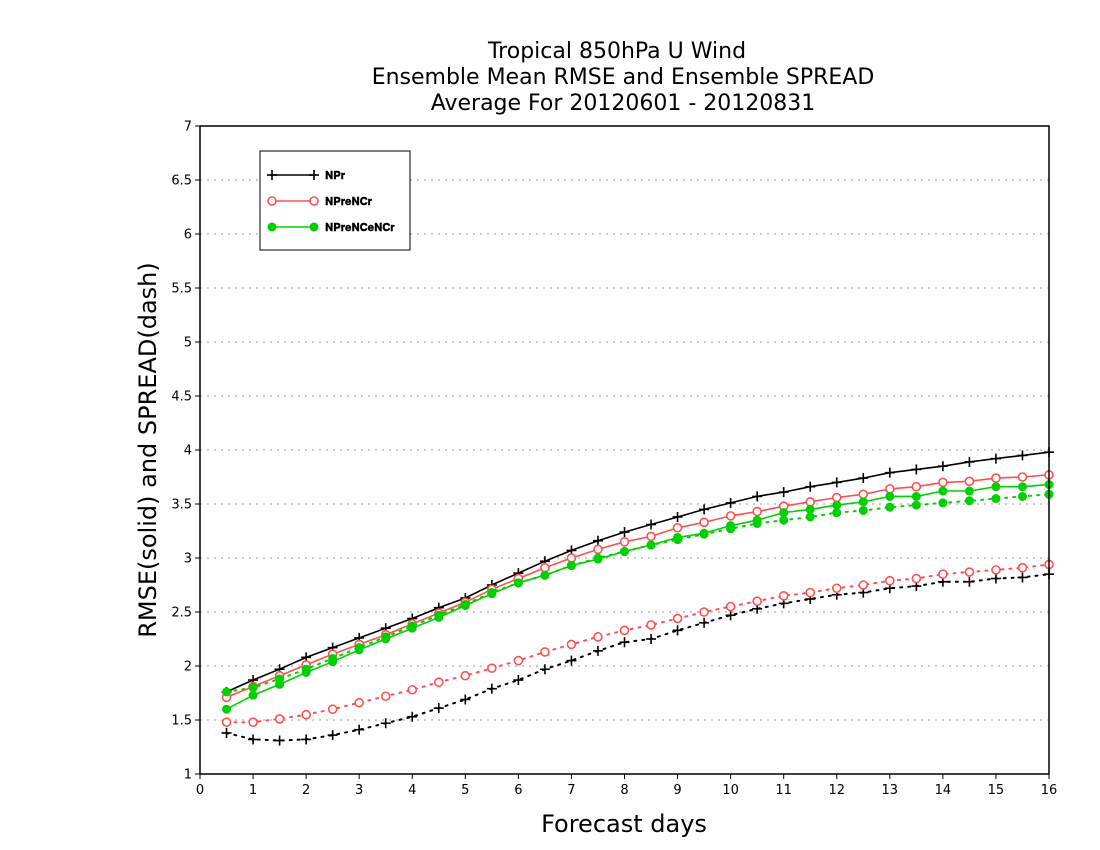 Image resolution: width=1100 pixels, height=850 pixels. What do you see at coordinates (637, 643) in the screenshot?
I see `series-2-spread-line` at bounding box center [637, 643].